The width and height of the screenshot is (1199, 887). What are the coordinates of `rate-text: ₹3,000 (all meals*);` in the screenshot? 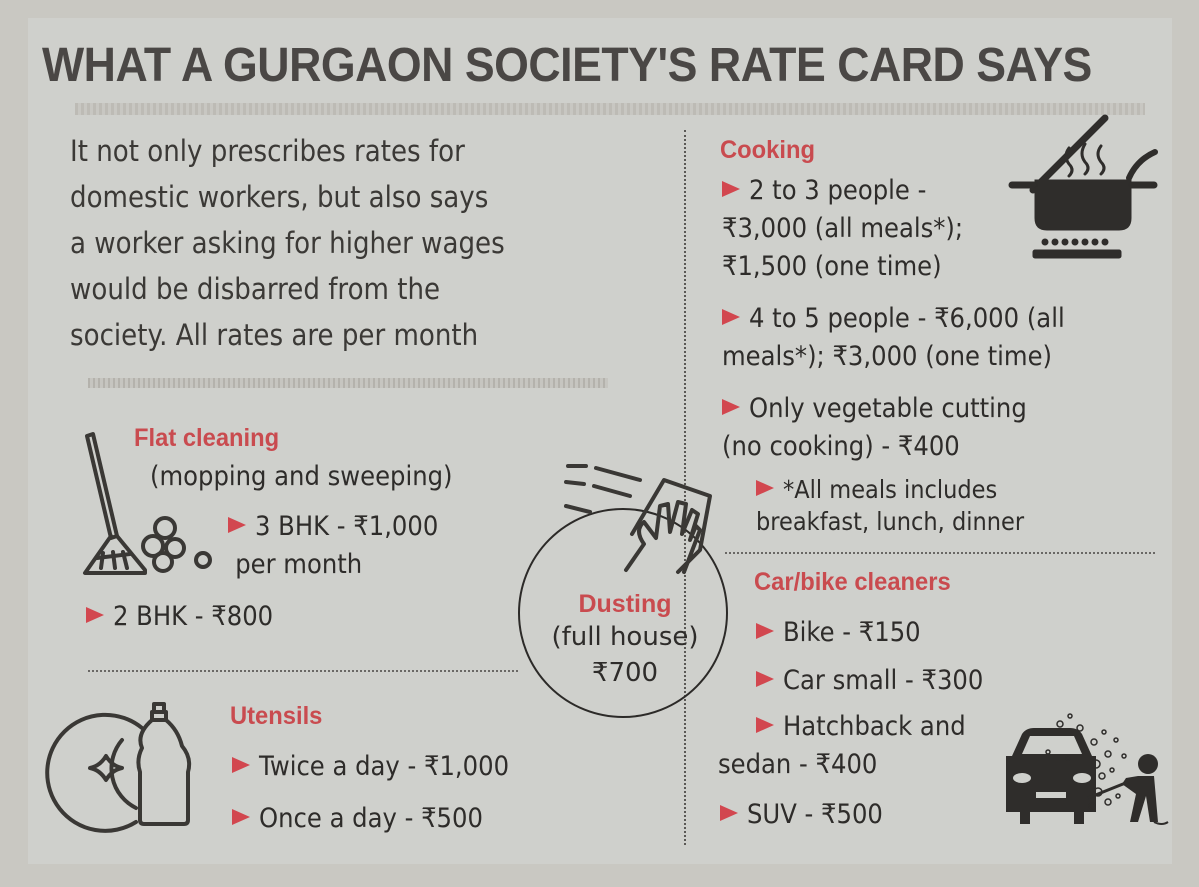 It's located at (843, 228).